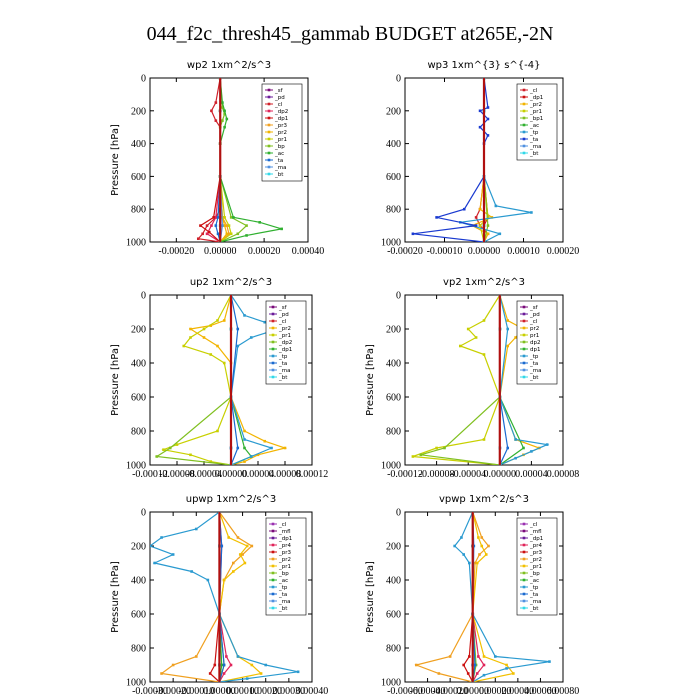 Image resolution: width=700 pixels, height=700 pixels. What do you see at coordinates (534, 329) in the screenshot?
I see `legend-label: pr2` at bounding box center [534, 329].